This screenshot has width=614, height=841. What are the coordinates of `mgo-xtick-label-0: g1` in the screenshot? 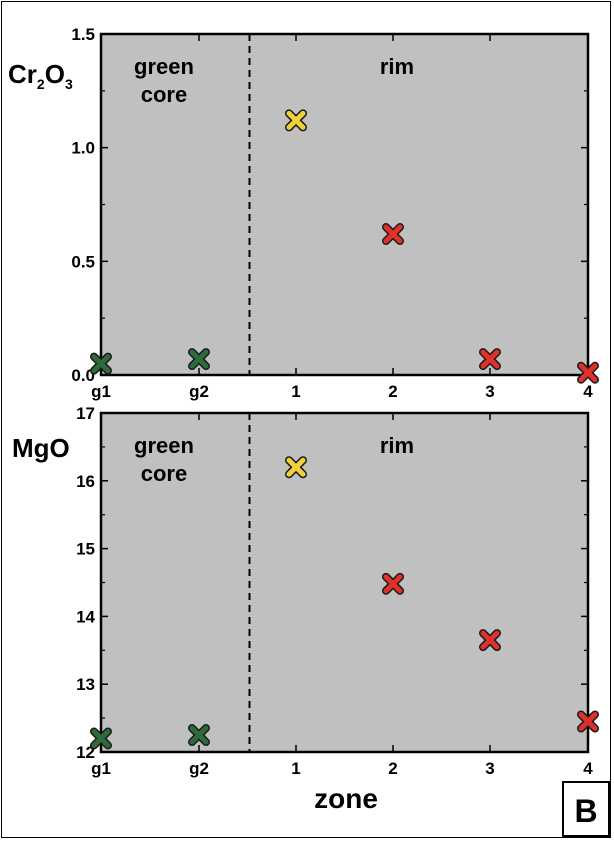 It's located at (101, 768).